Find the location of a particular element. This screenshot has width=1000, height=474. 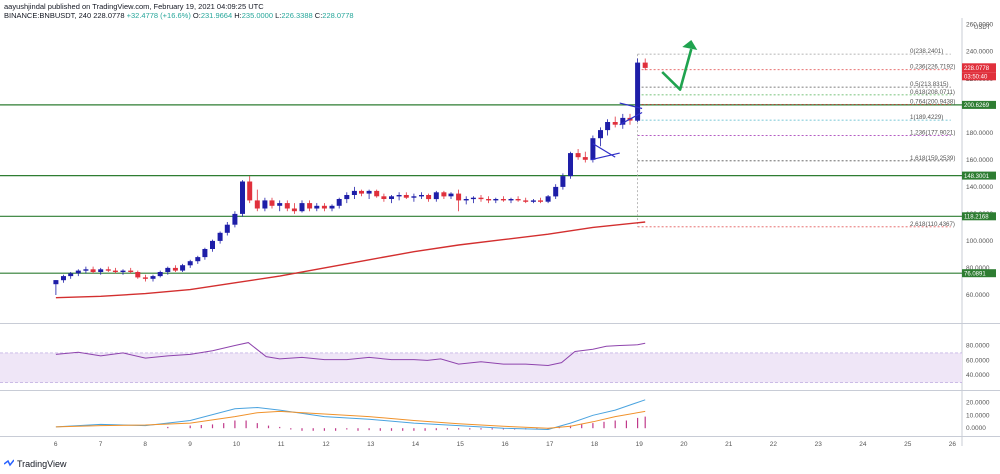

fib-level-label: 2.618(110.4367) is located at coordinates (932, 224).